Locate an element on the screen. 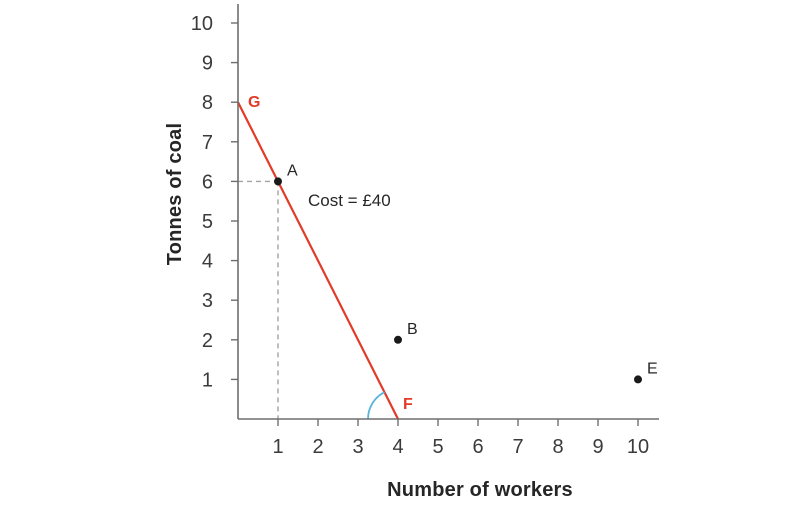  x-tick-label: 5 is located at coordinates (437, 447).